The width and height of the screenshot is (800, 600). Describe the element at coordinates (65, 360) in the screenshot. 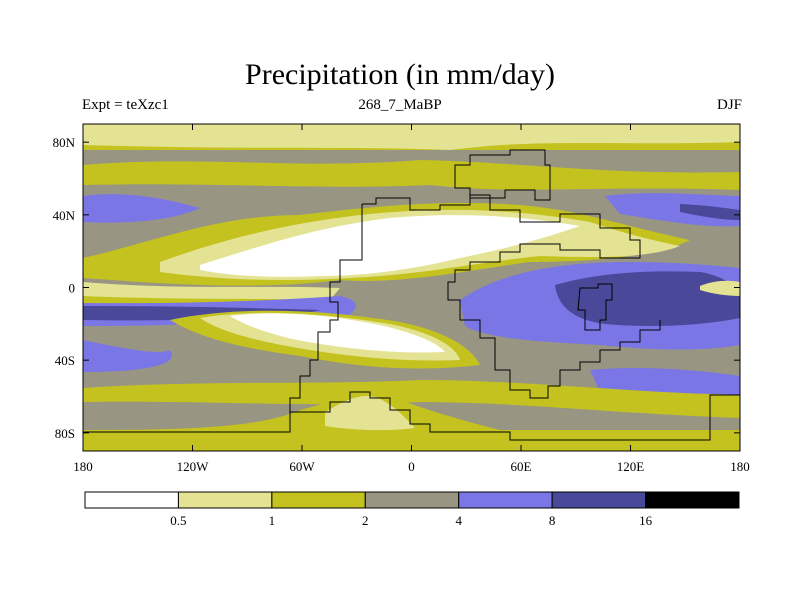

I see `y-tick-label: 40S` at that location.